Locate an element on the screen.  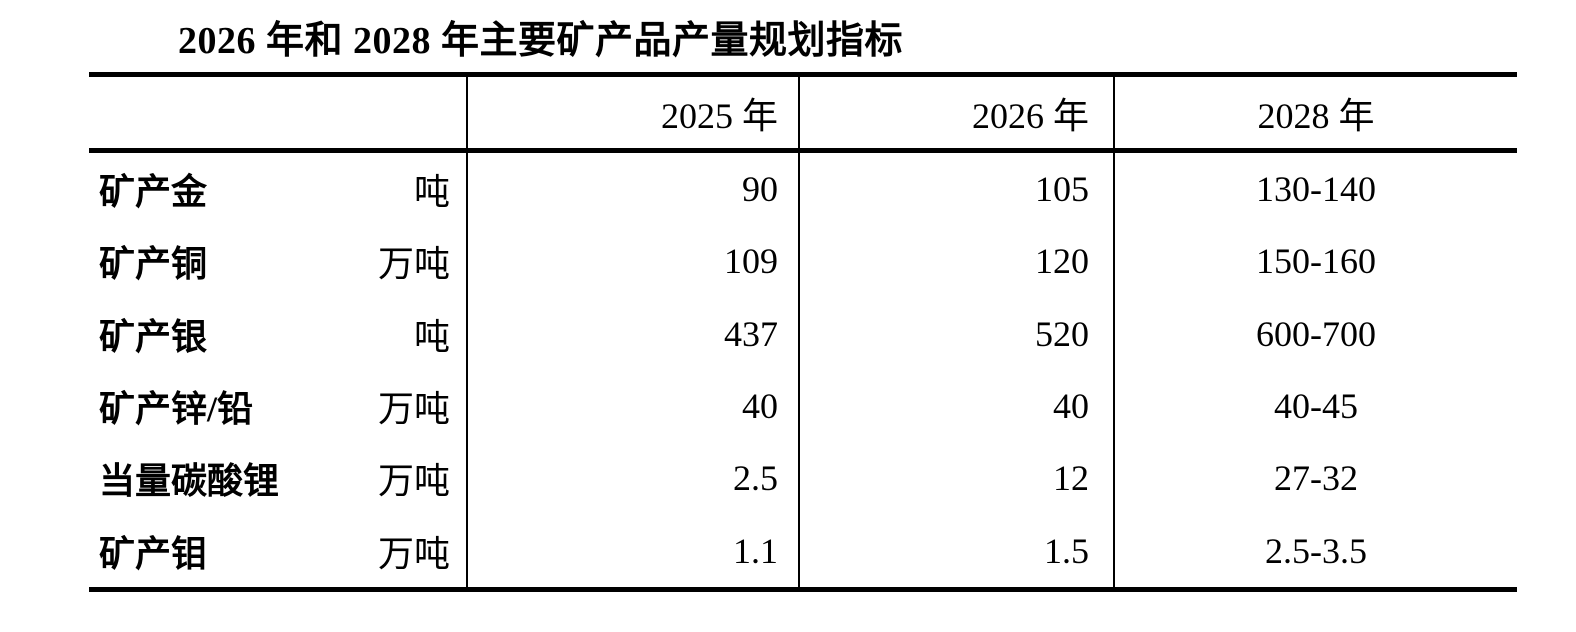
value-2028: 130-140 is located at coordinates (1316, 189).